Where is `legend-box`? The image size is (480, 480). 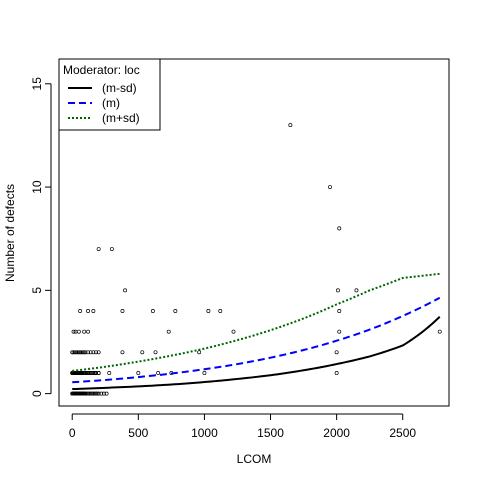
legend-box is located at coordinates (109, 94).